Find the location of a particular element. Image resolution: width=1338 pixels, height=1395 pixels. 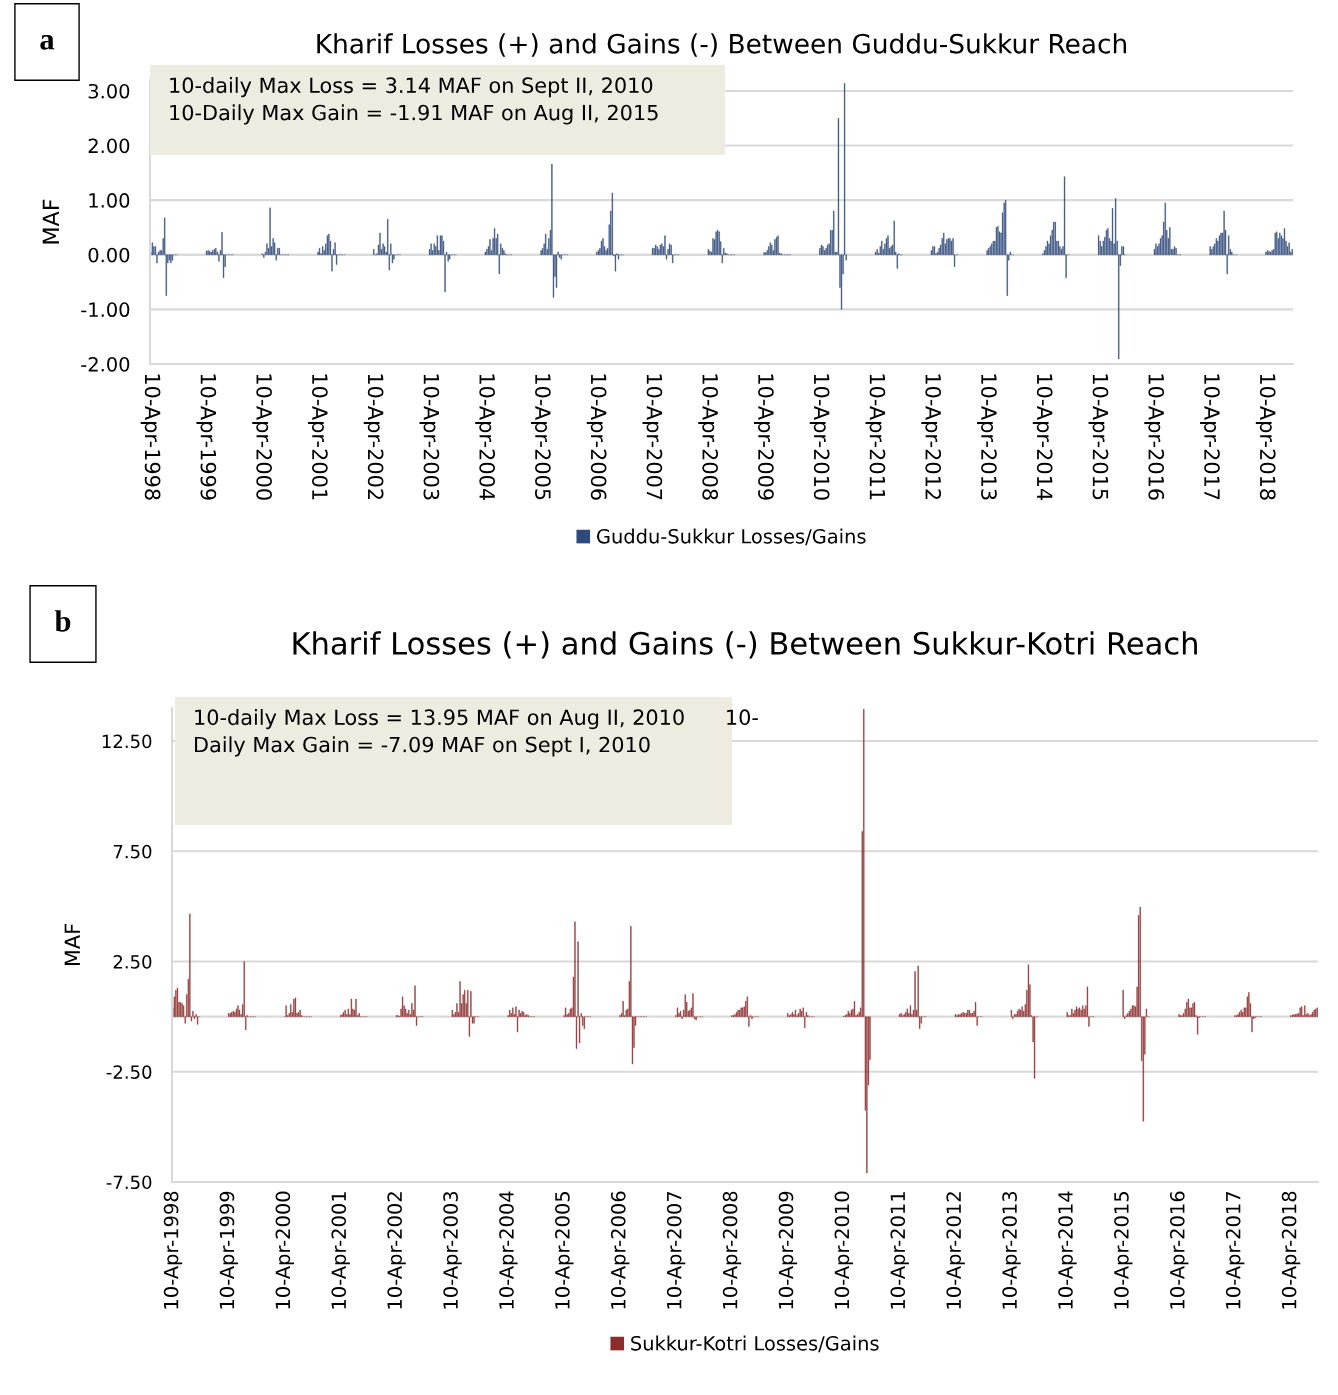

annotation: 10-daily Max Loss = 3.14 MAF on Sept II, 2010 10-Daily Max Gain = -1.91 MAF on Aug II, 2015 is located at coordinates (414, 101).